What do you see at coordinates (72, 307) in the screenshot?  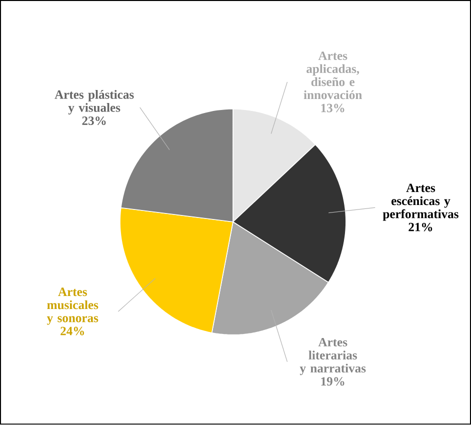 I see `slice-label: Artes musicales y sonoras` at bounding box center [72, 307].